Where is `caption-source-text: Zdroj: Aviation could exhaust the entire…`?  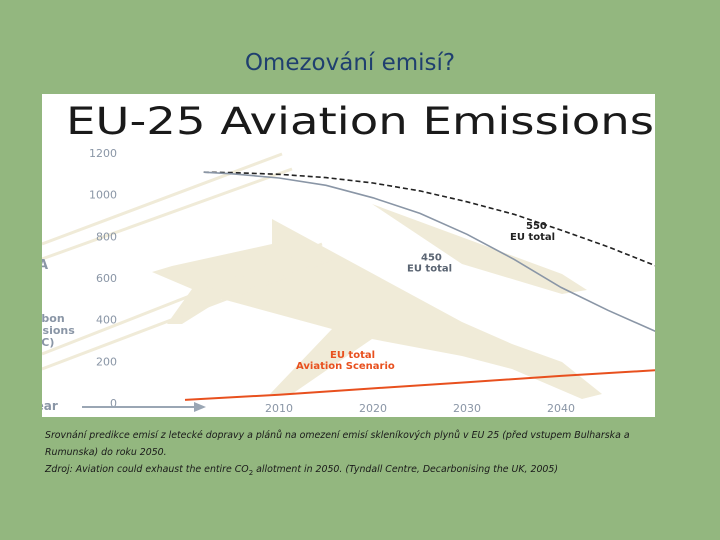 caption-source-text: Zdroj: Aviation could exhaust the entire… is located at coordinates (147, 469).